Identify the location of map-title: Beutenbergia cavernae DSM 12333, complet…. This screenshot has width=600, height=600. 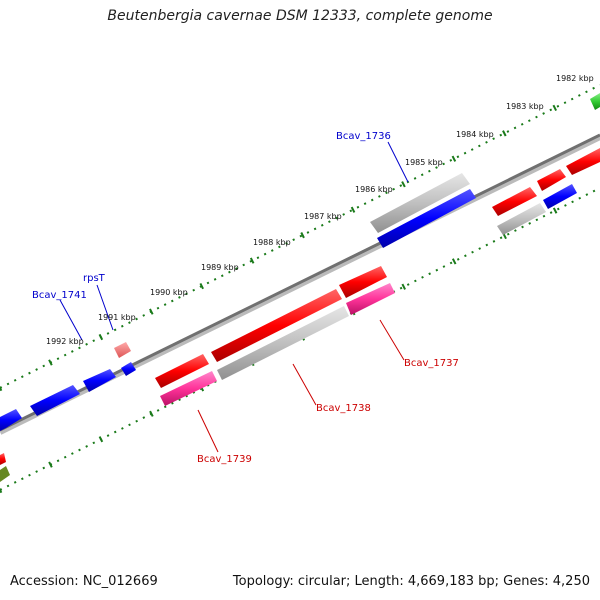
(300, 16).